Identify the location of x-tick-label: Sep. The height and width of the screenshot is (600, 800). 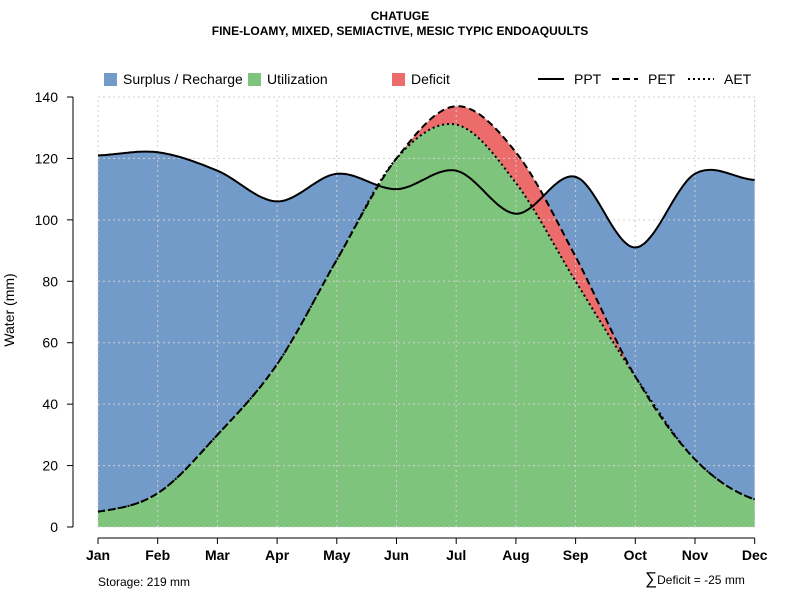
(576, 555).